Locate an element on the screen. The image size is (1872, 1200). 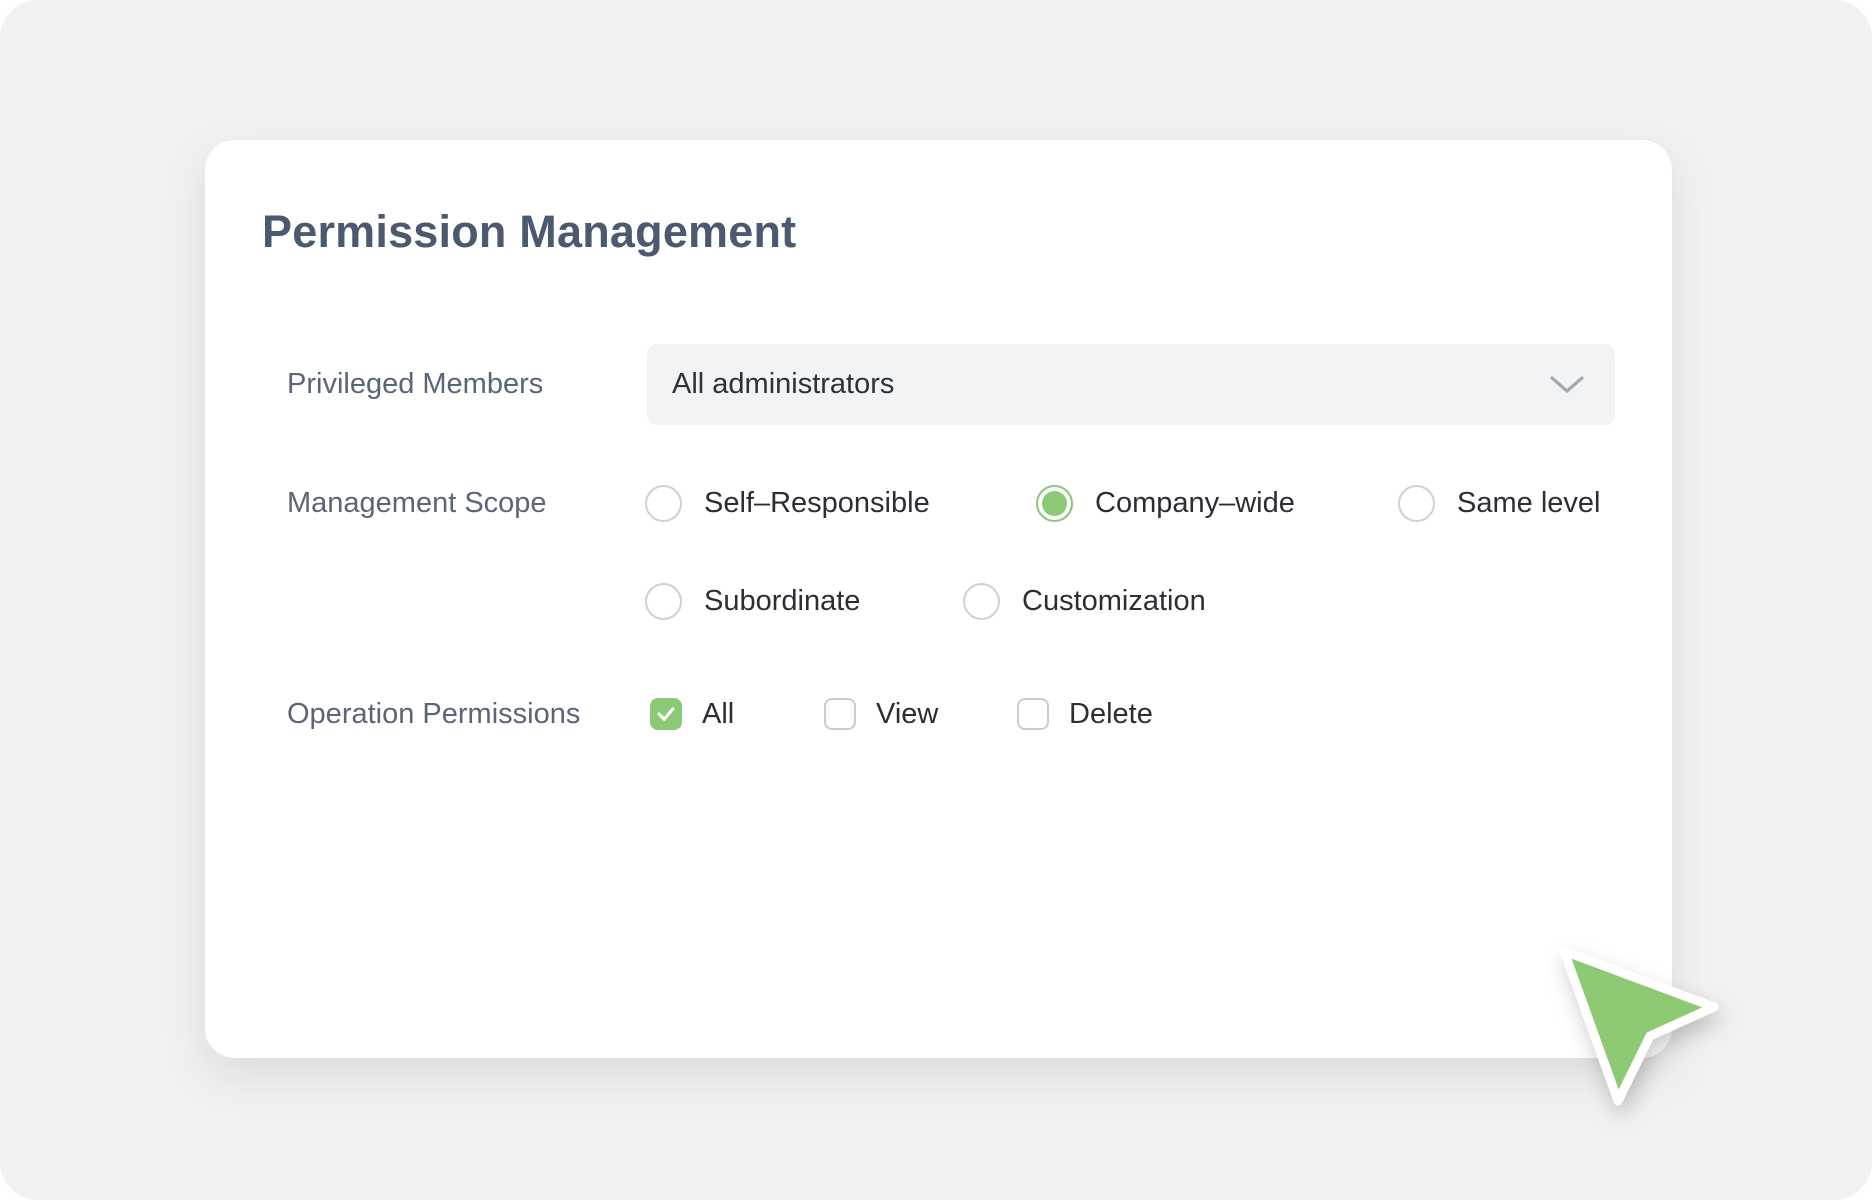
operation-permissions-row: Operation Permissions All View is located at coordinates (938, 714).